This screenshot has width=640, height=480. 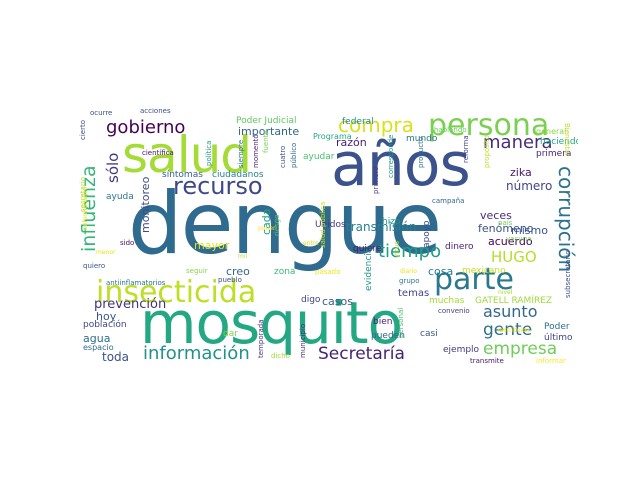 What do you see at coordinates (376, 125) in the screenshot?
I see `word-compra: compra` at bounding box center [376, 125].